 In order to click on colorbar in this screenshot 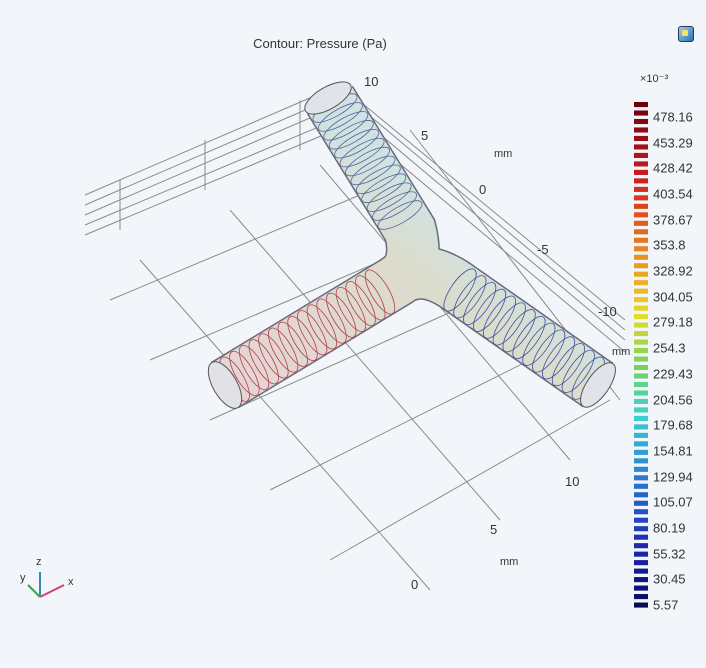, I will do `click(641, 355)`.